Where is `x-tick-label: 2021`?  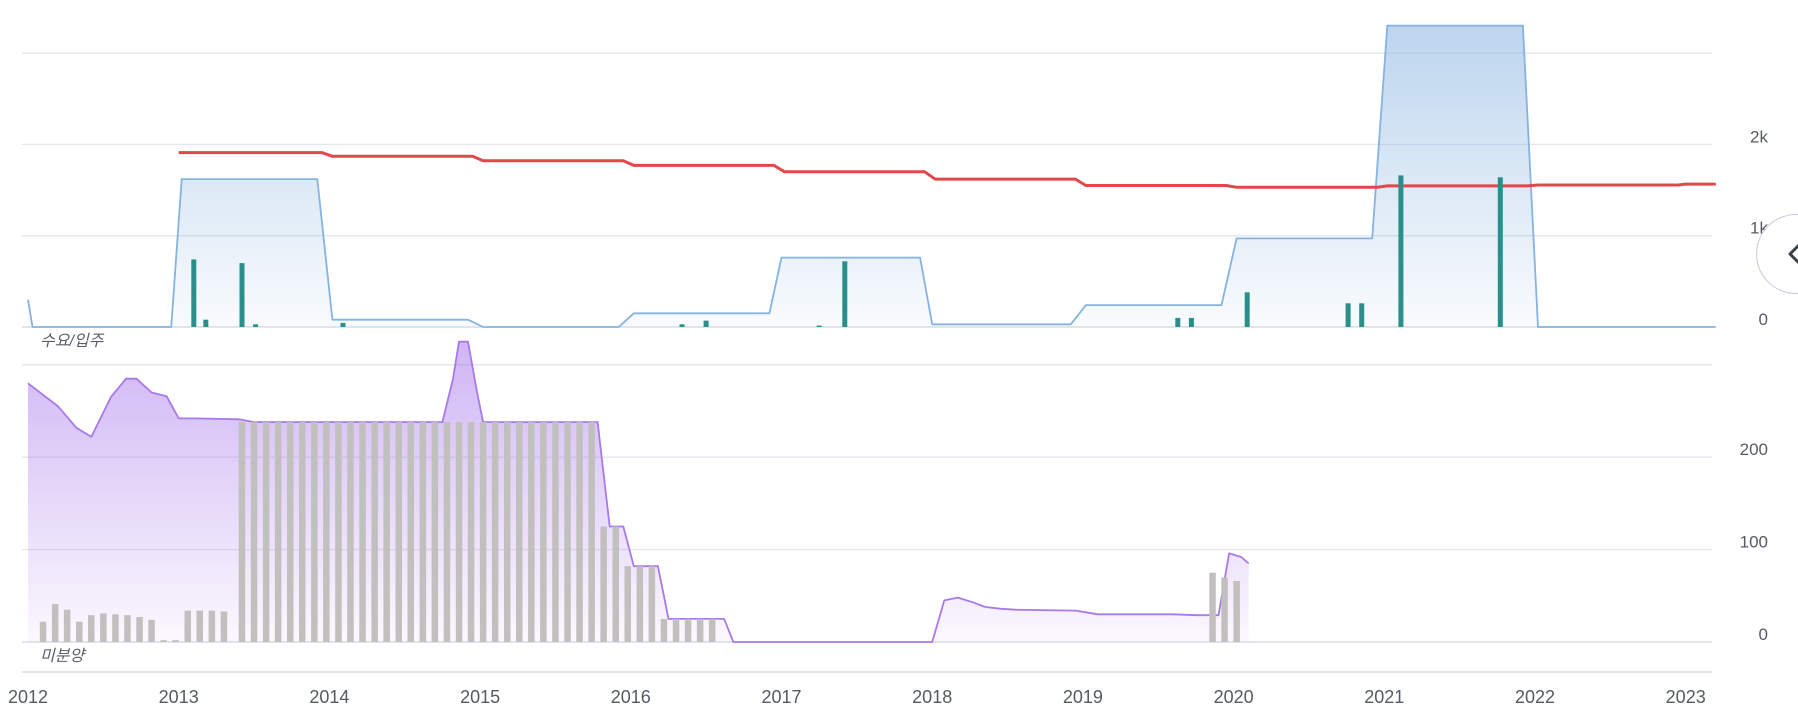
x-tick-label: 2021 is located at coordinates (1384, 697).